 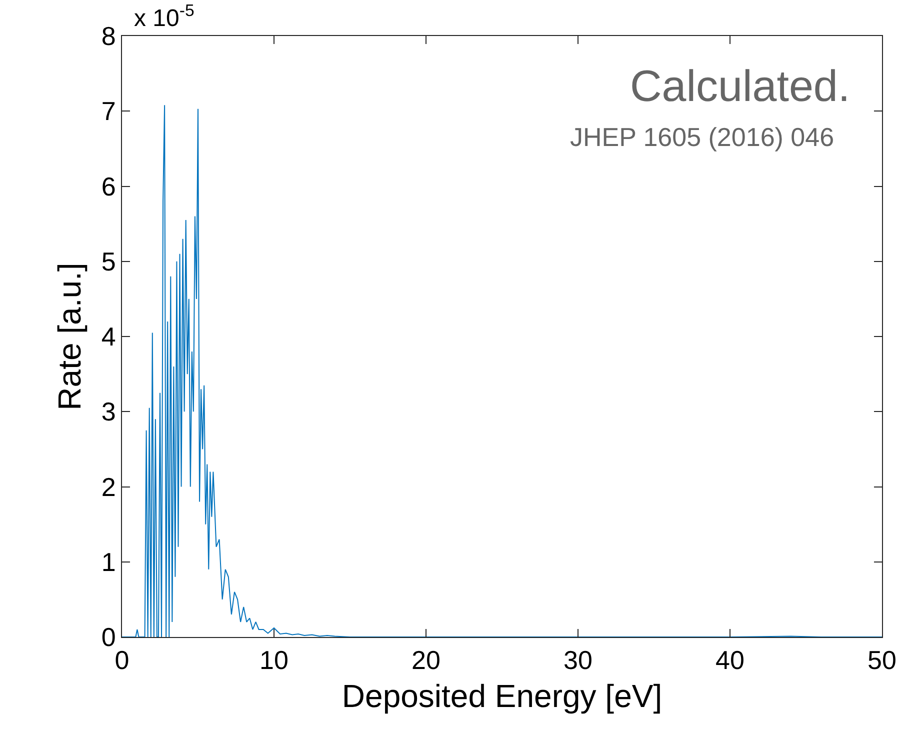 What do you see at coordinates (108, 111) in the screenshot?
I see `y-tick-label: 7` at bounding box center [108, 111].